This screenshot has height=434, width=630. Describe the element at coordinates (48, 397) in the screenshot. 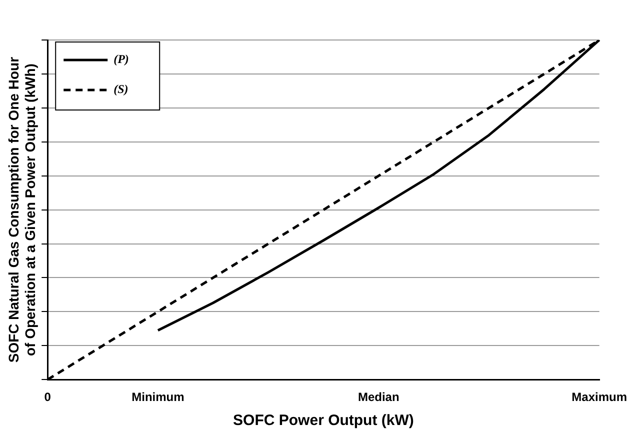

I see `x-tick-label: 0` at that location.